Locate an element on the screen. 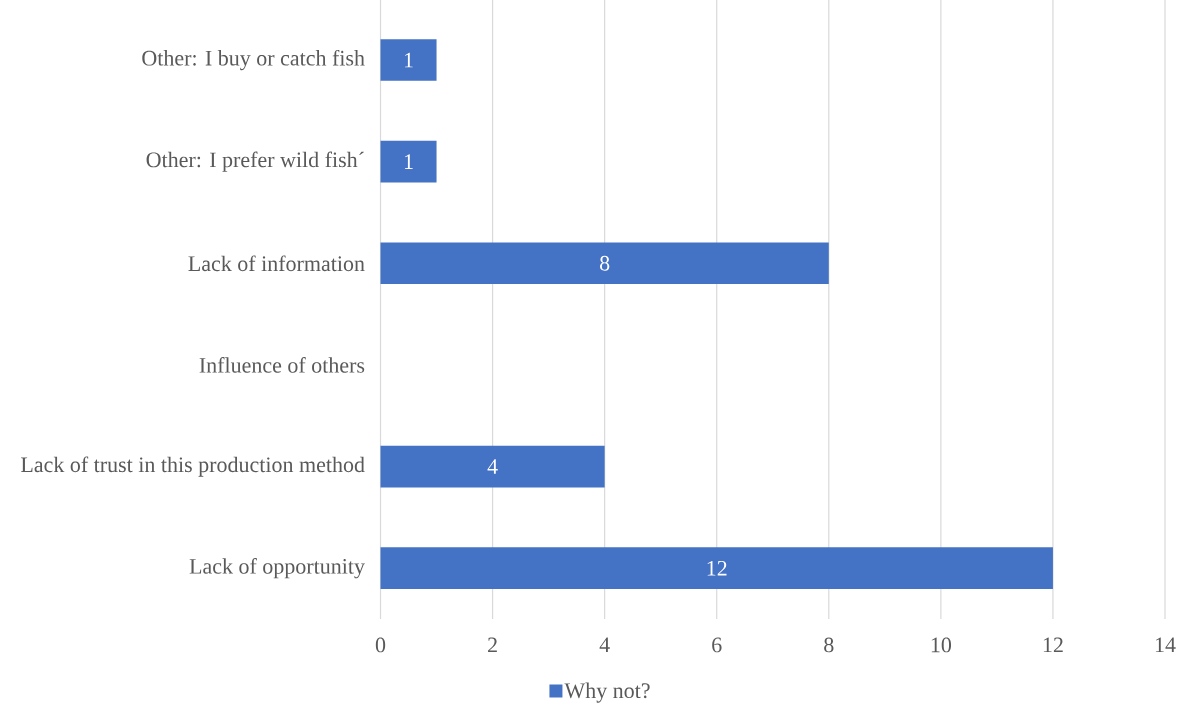 The height and width of the screenshot is (707, 1183). y-tick-label: Other: I buy or catch fish is located at coordinates (253, 60).